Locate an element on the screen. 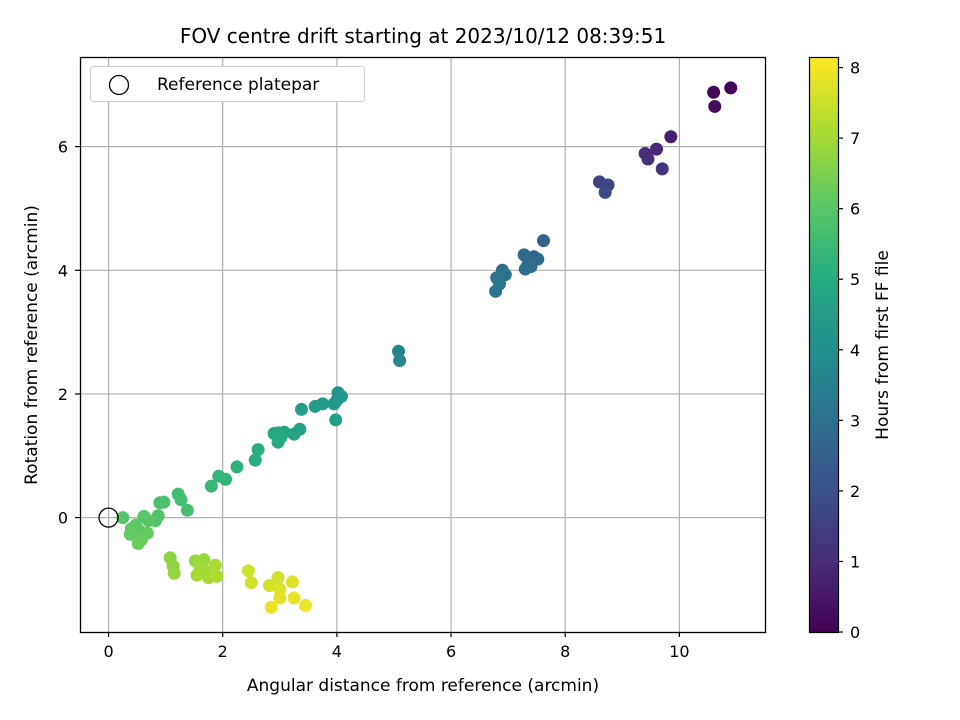  legend-box is located at coordinates (227, 84).